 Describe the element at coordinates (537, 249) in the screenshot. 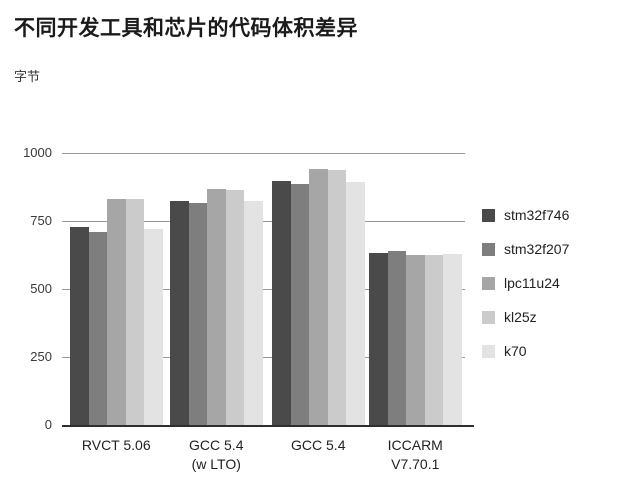

I see `legend-label: stm32f207` at that location.